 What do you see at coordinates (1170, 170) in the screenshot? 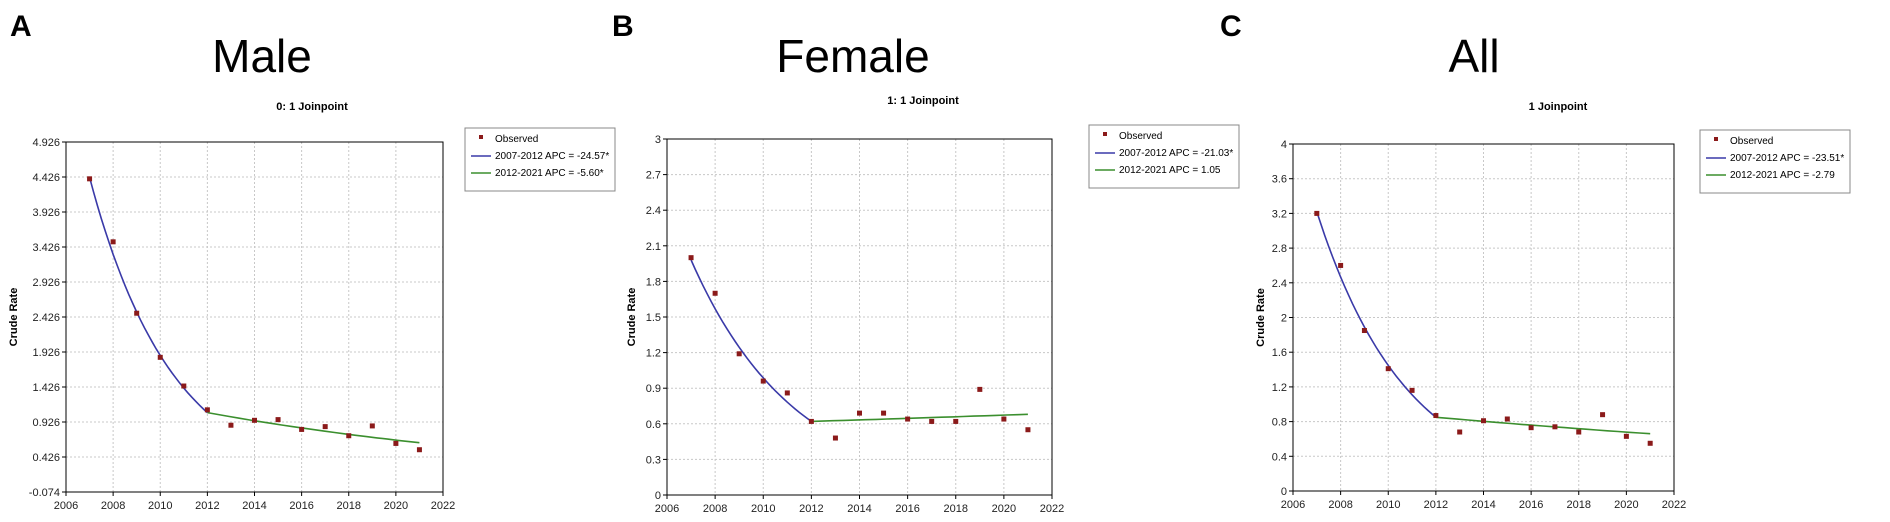
I see `legend-segment-label-2: 2012-2021 APC = 1.05` at bounding box center [1170, 170].